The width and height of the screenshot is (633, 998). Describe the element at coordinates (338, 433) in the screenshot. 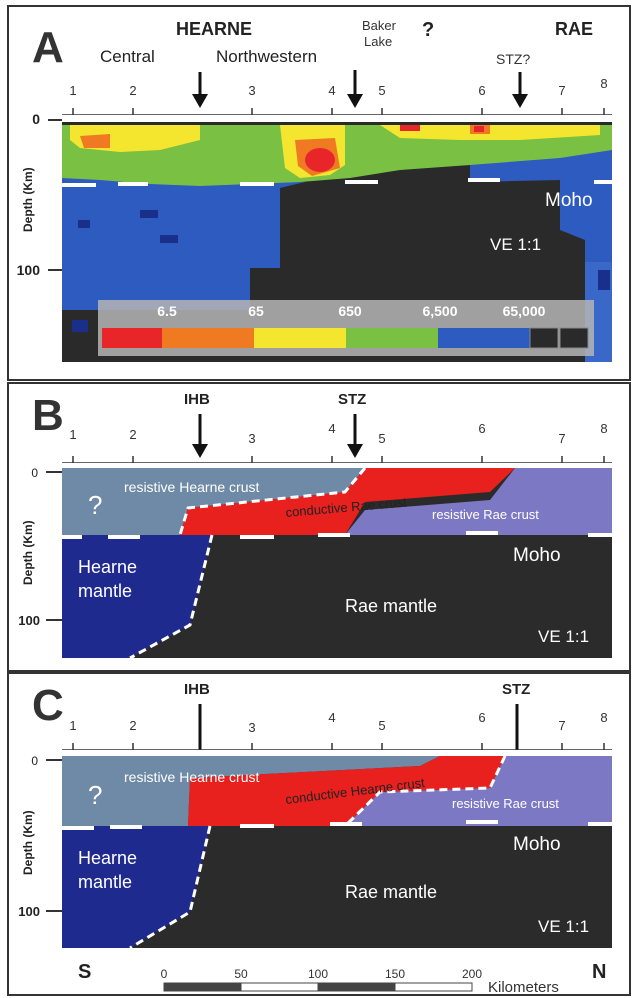

I see `panel-b-ticks: 1 2 3 4 5 6 7 8` at that location.